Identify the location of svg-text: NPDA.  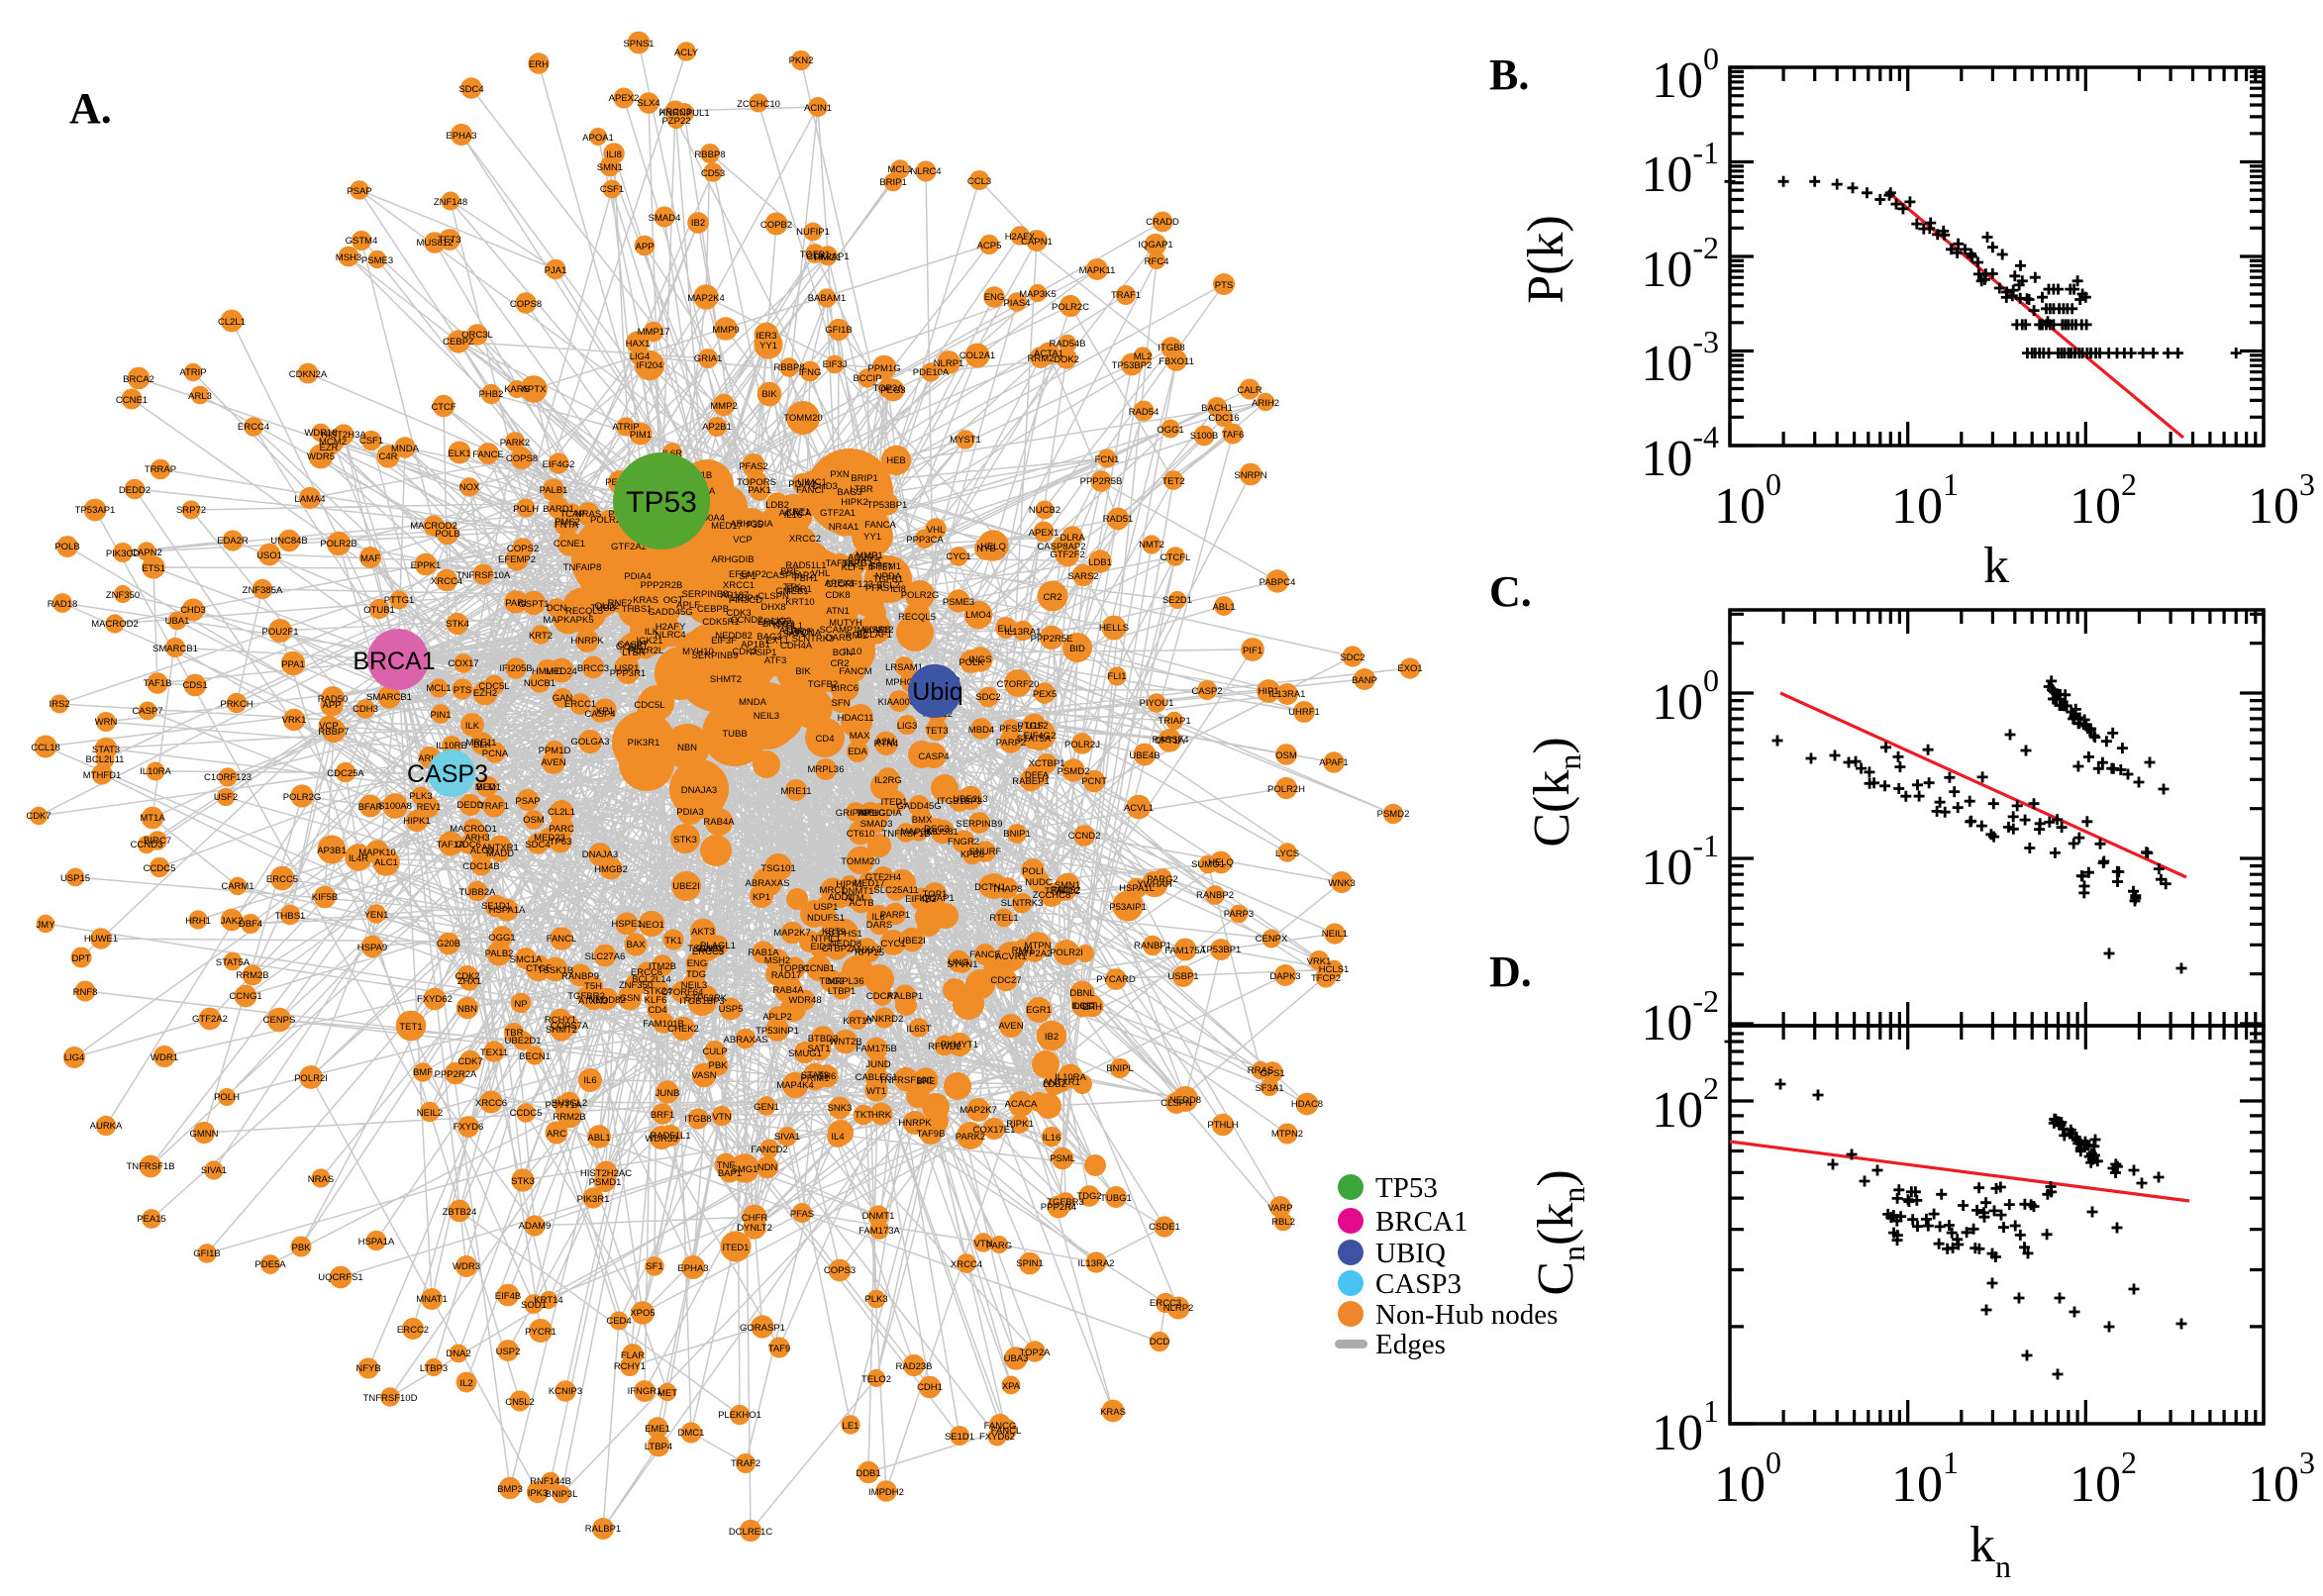
(889, 576).